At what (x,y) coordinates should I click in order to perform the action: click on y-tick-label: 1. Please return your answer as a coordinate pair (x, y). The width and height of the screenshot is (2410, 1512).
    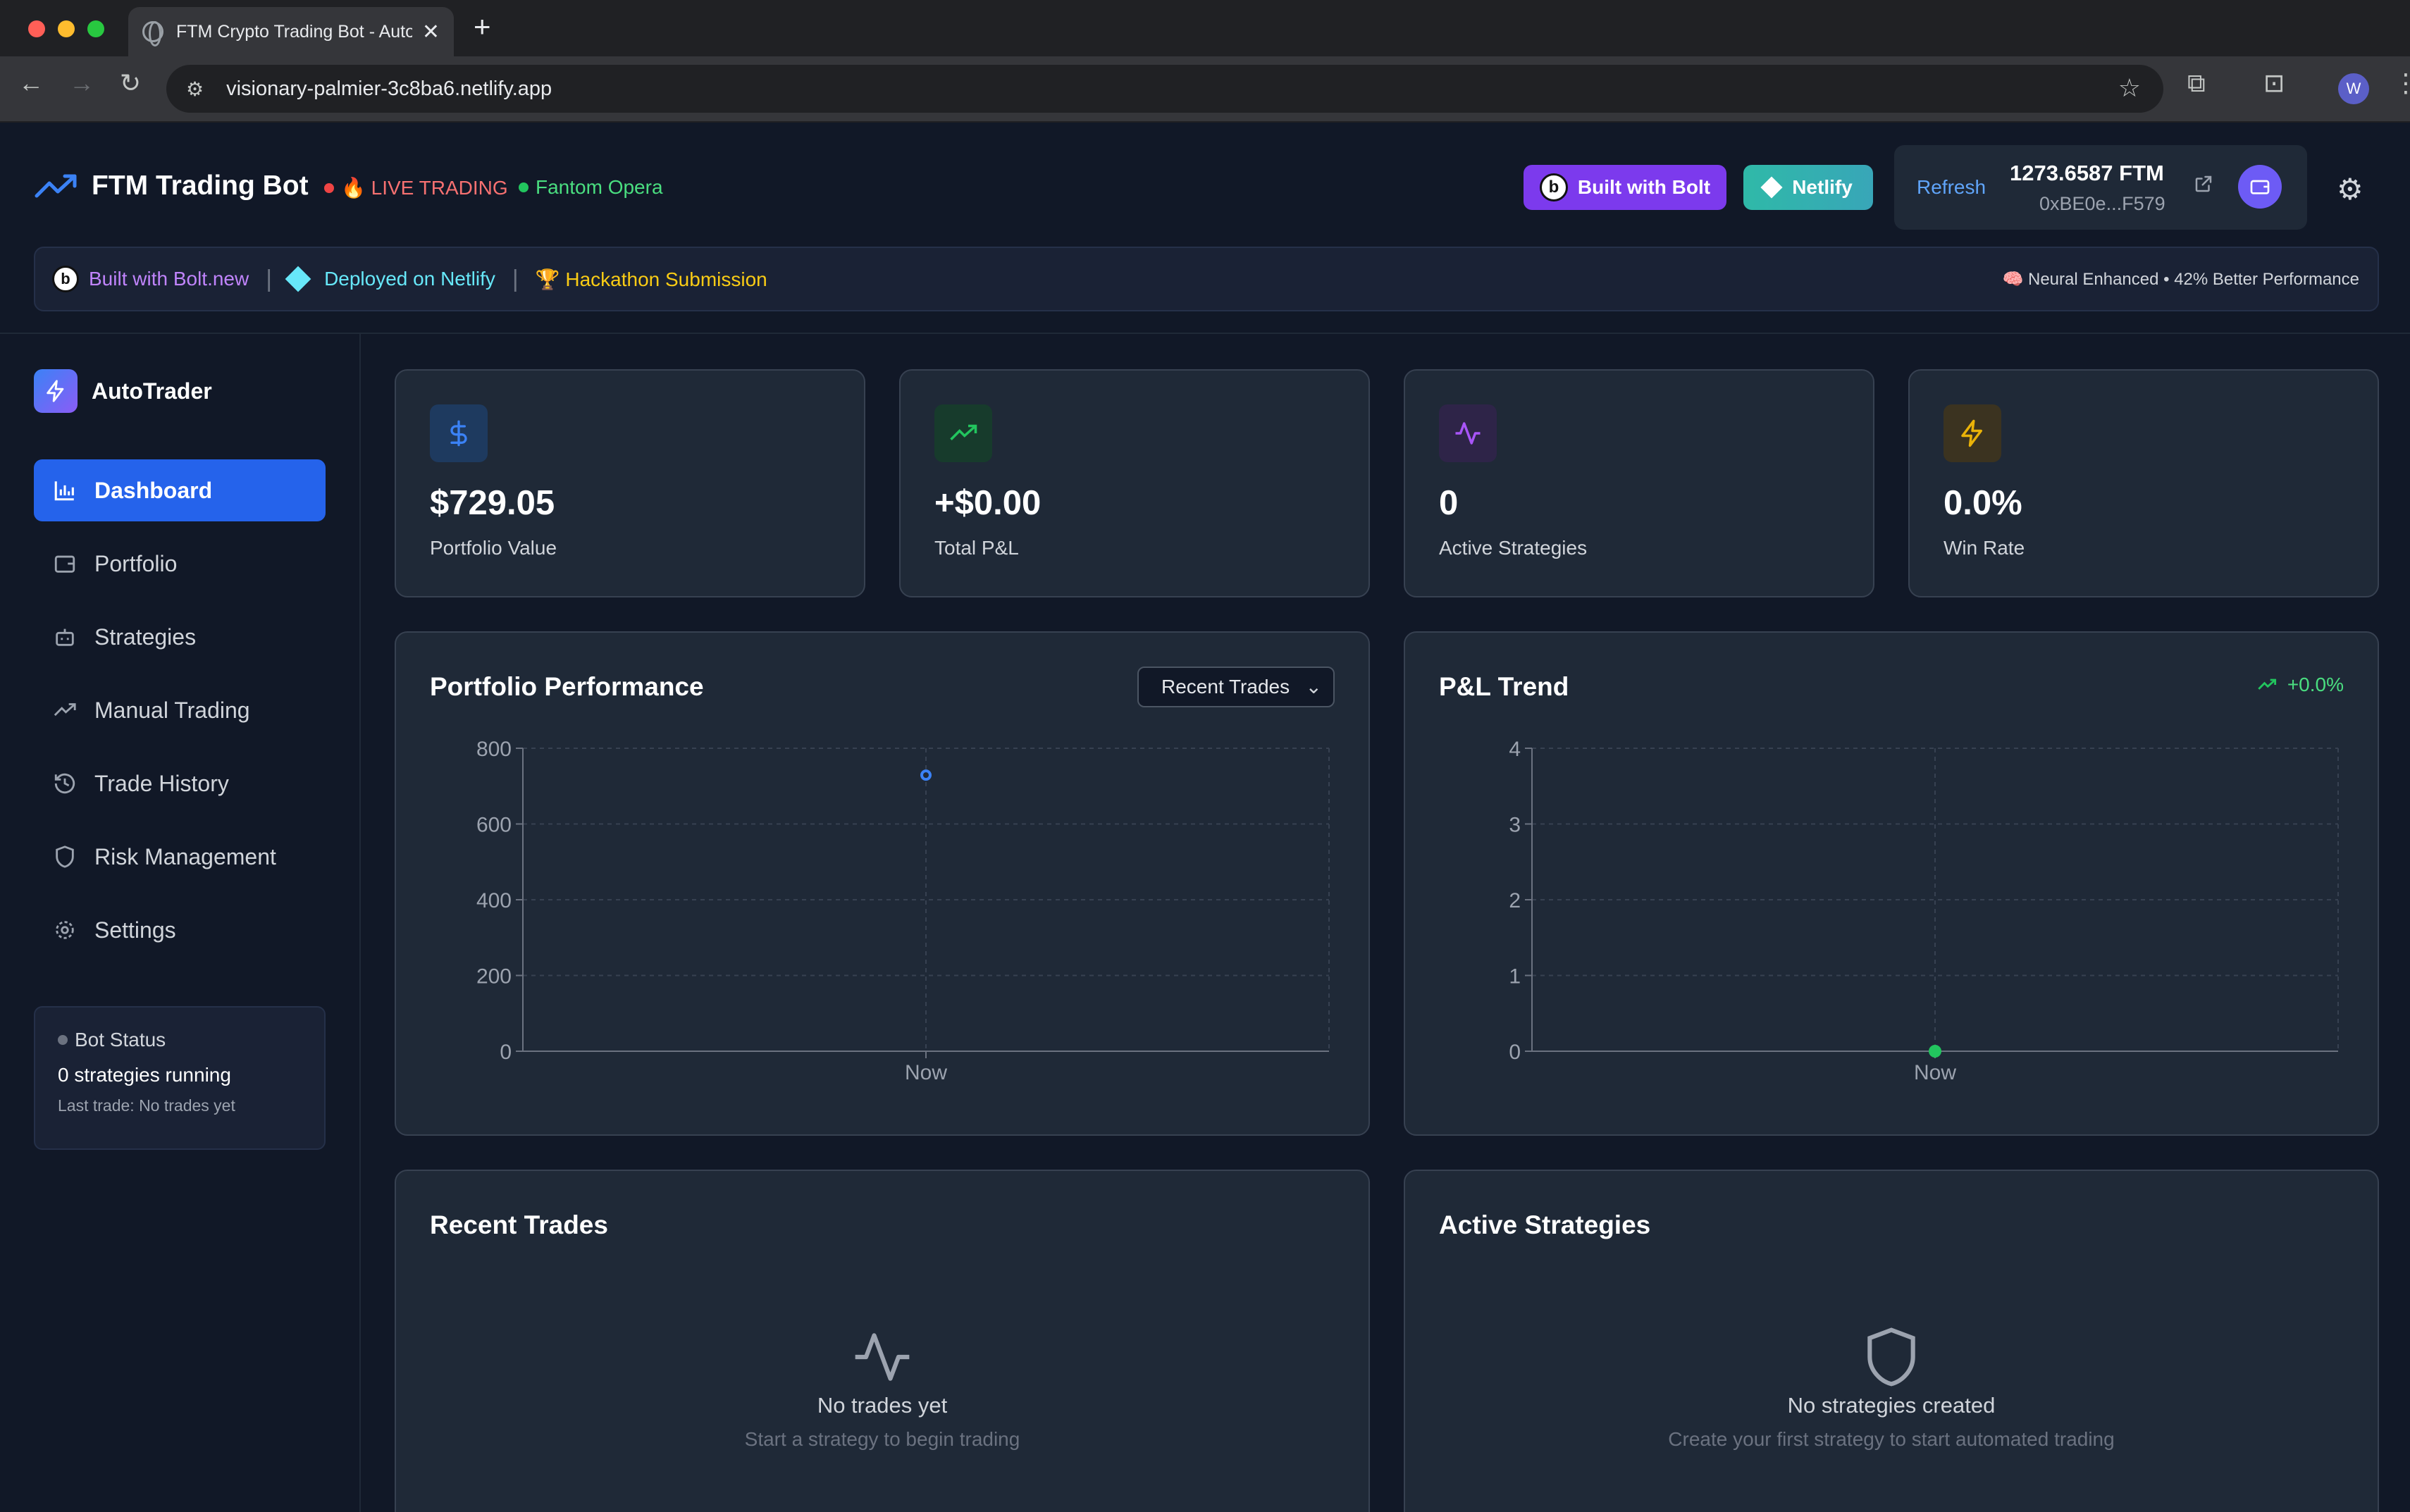
    Looking at the image, I should click on (1515, 977).